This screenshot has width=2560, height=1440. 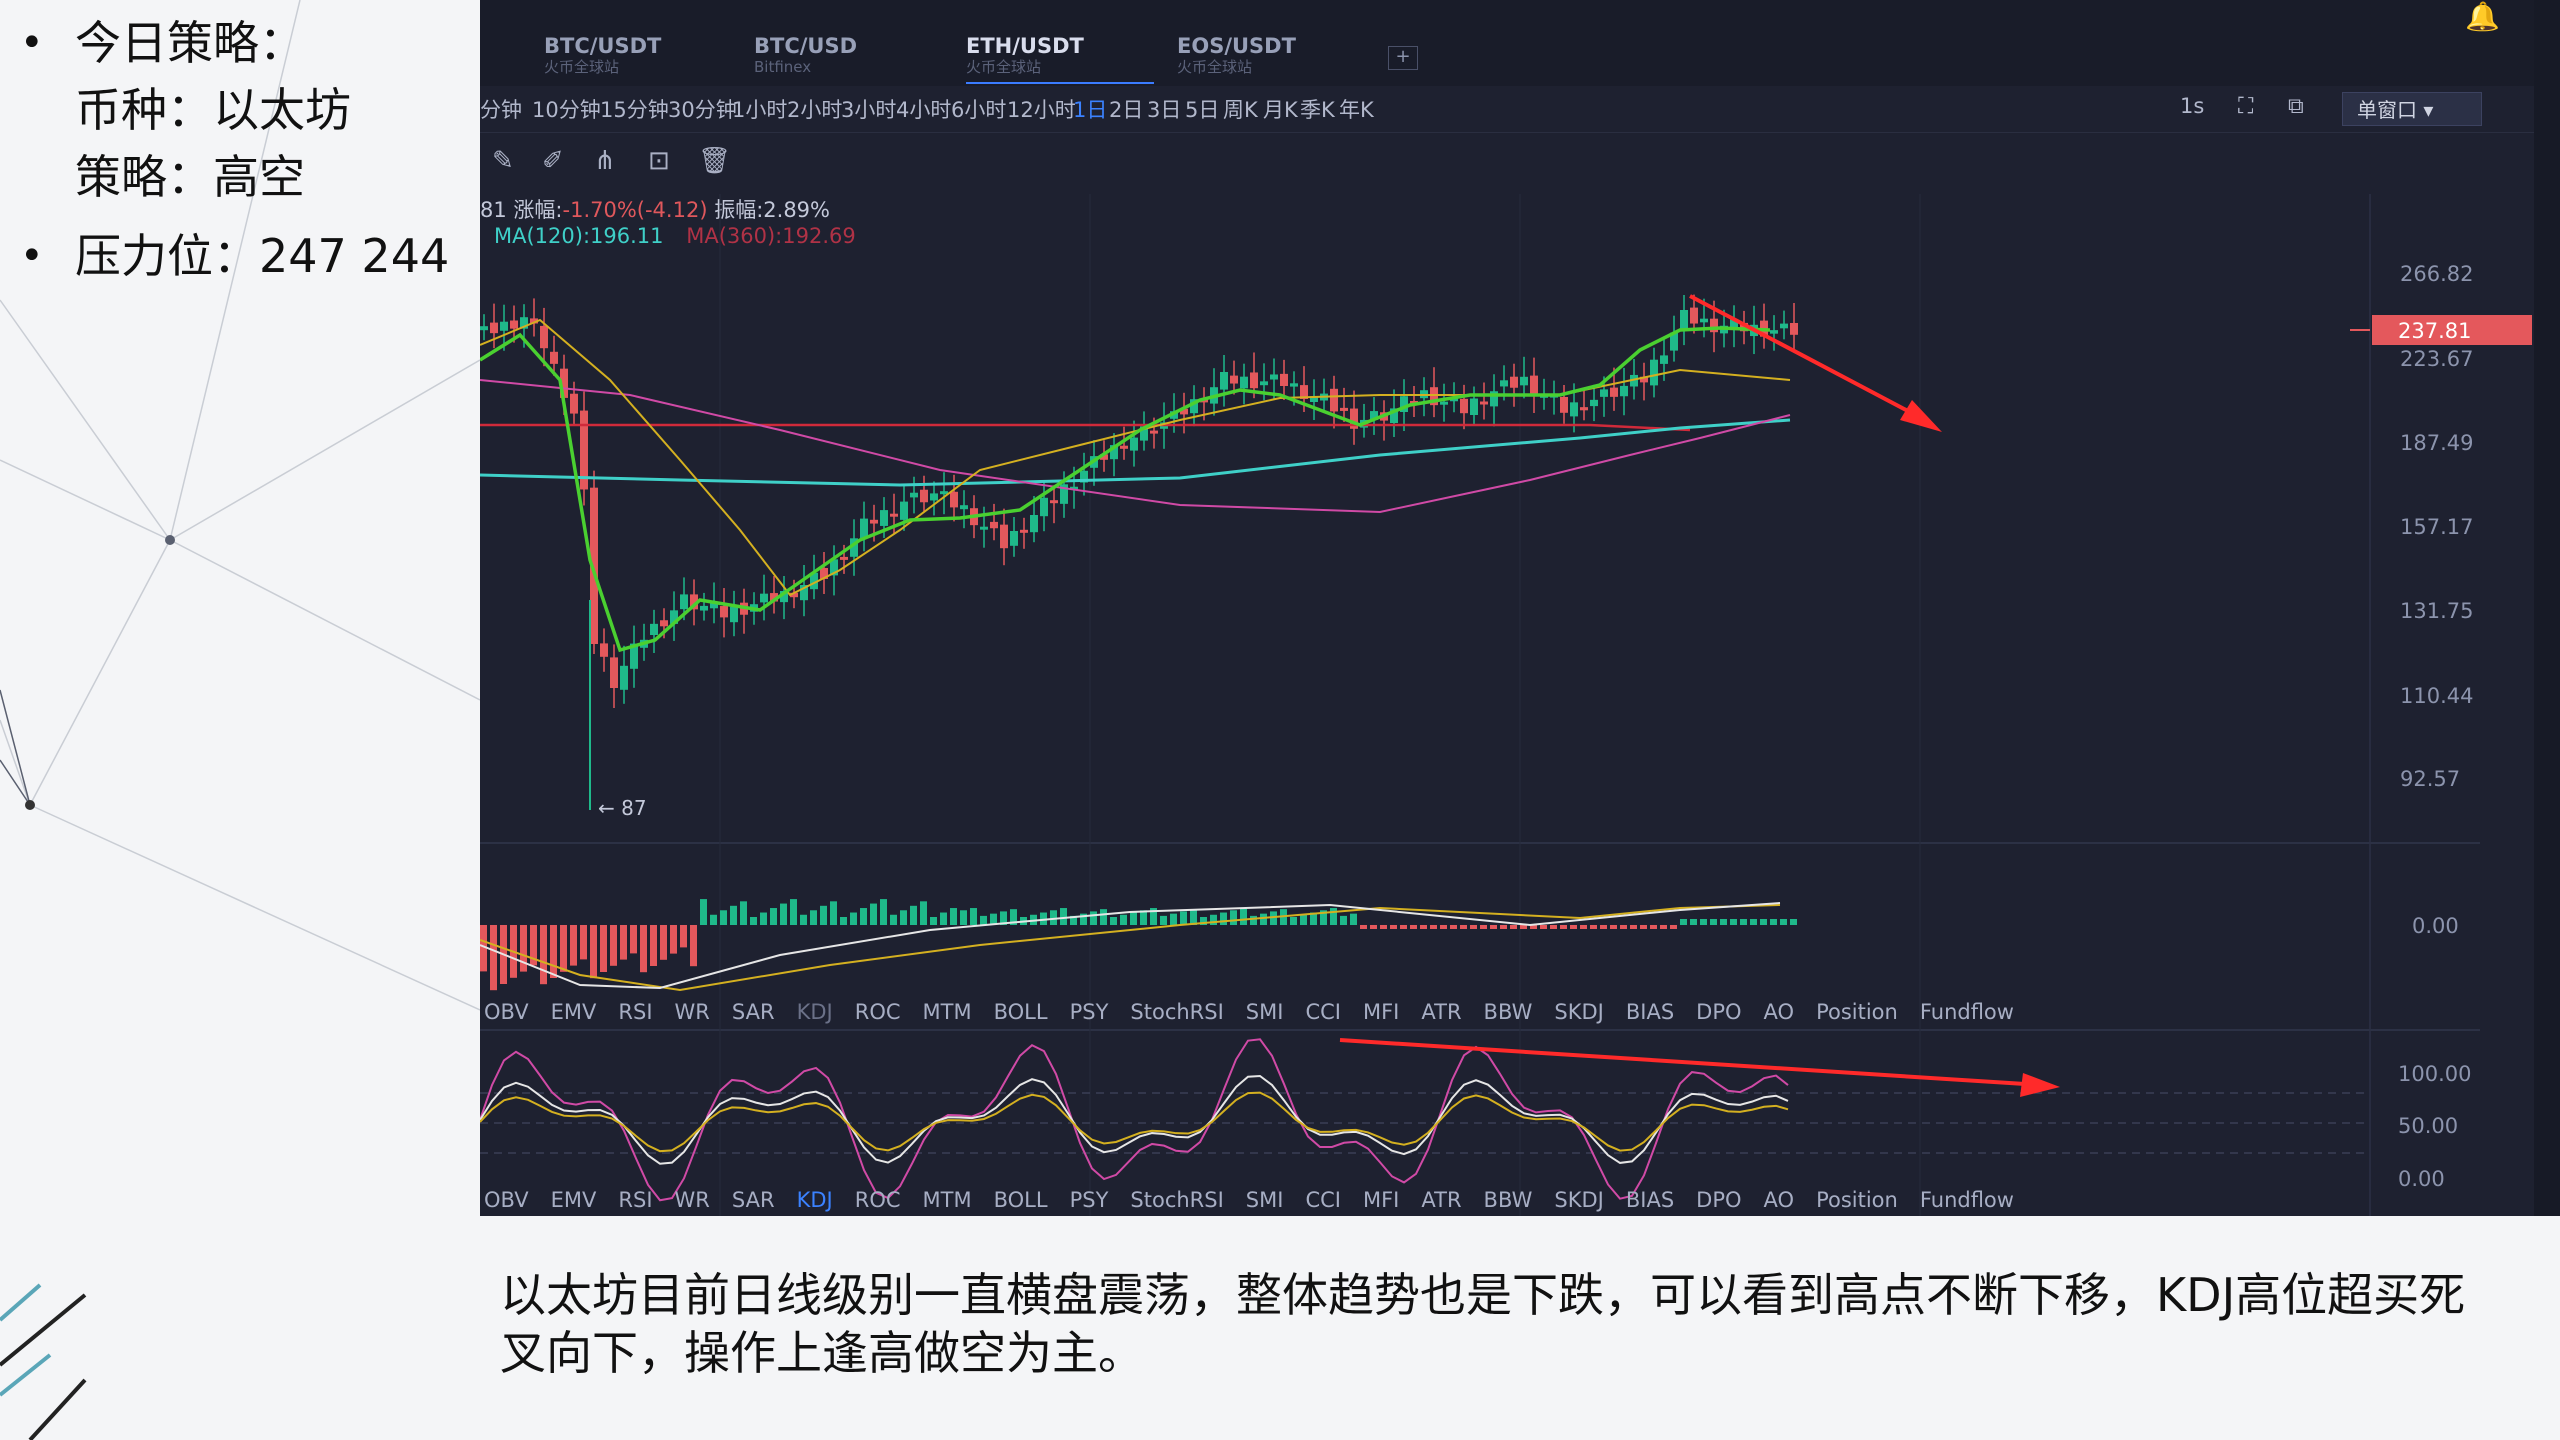 What do you see at coordinates (2296, 106) in the screenshot?
I see `window-layout-icon: ⧉` at bounding box center [2296, 106].